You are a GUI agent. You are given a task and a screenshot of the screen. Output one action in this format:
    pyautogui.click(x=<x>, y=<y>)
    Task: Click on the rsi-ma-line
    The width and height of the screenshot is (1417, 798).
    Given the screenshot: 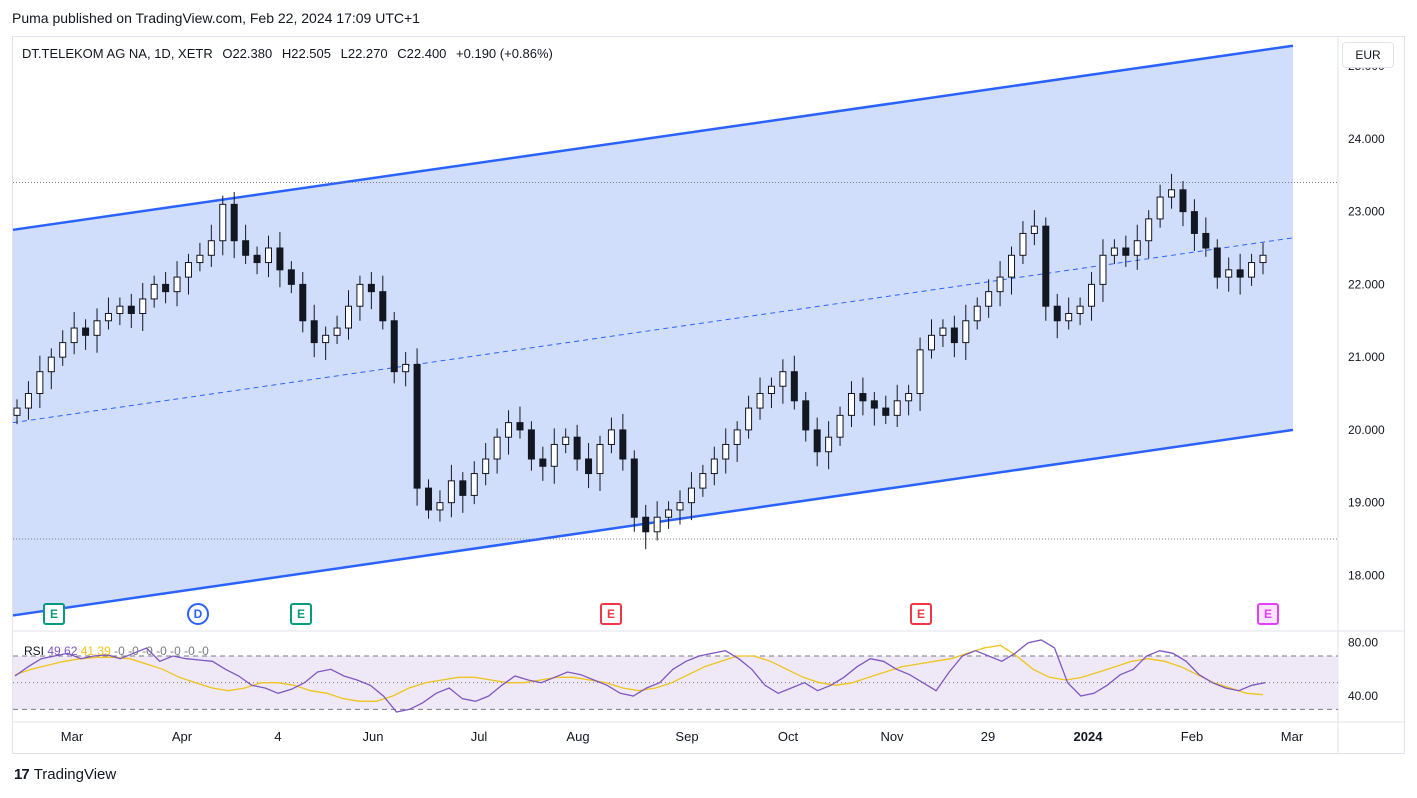 What is the action you would take?
    pyautogui.click(x=639, y=673)
    